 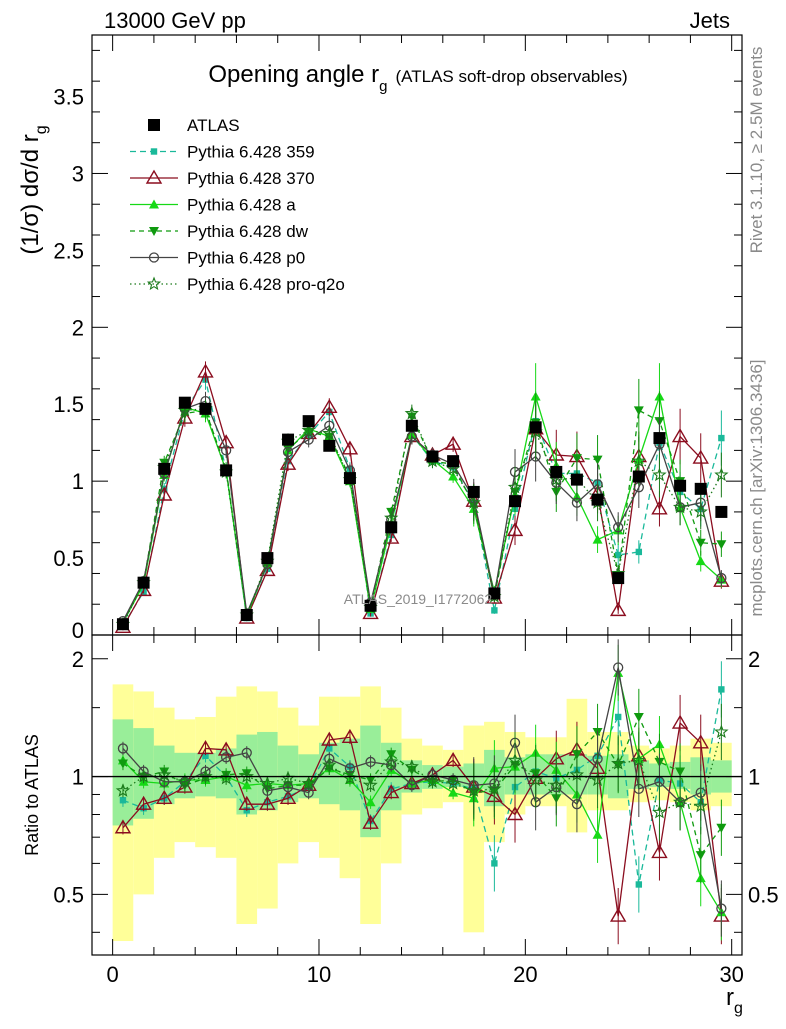 What do you see at coordinates (248, 231) in the screenshot?
I see `legend-label: Pythia 6.428 dw` at bounding box center [248, 231].